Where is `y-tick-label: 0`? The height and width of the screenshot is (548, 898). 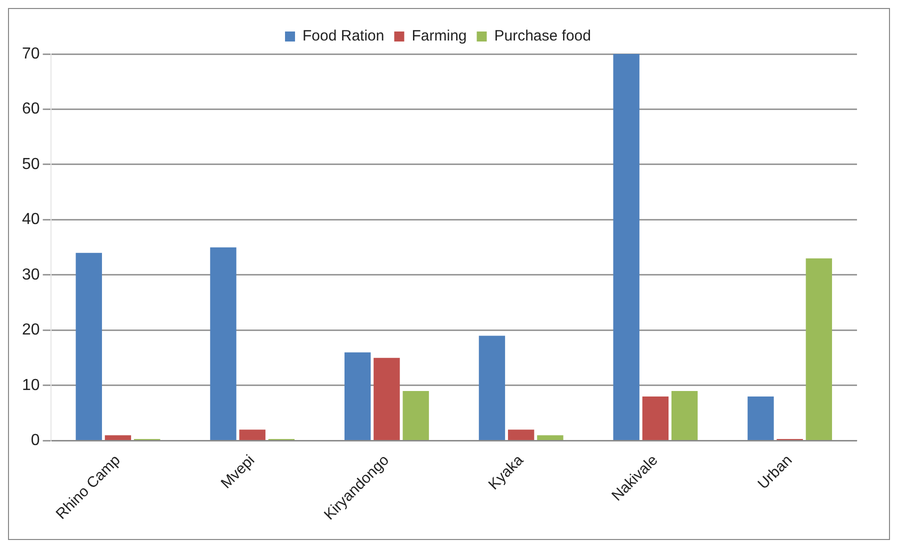 y-tick-label: 0 is located at coordinates (35, 441).